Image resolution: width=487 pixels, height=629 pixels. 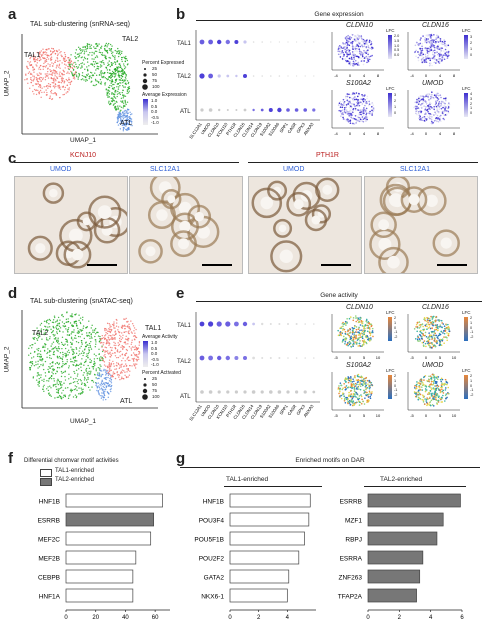 I want to click on e-legend-avg-title: Average Activity, so click(x=160, y=337).